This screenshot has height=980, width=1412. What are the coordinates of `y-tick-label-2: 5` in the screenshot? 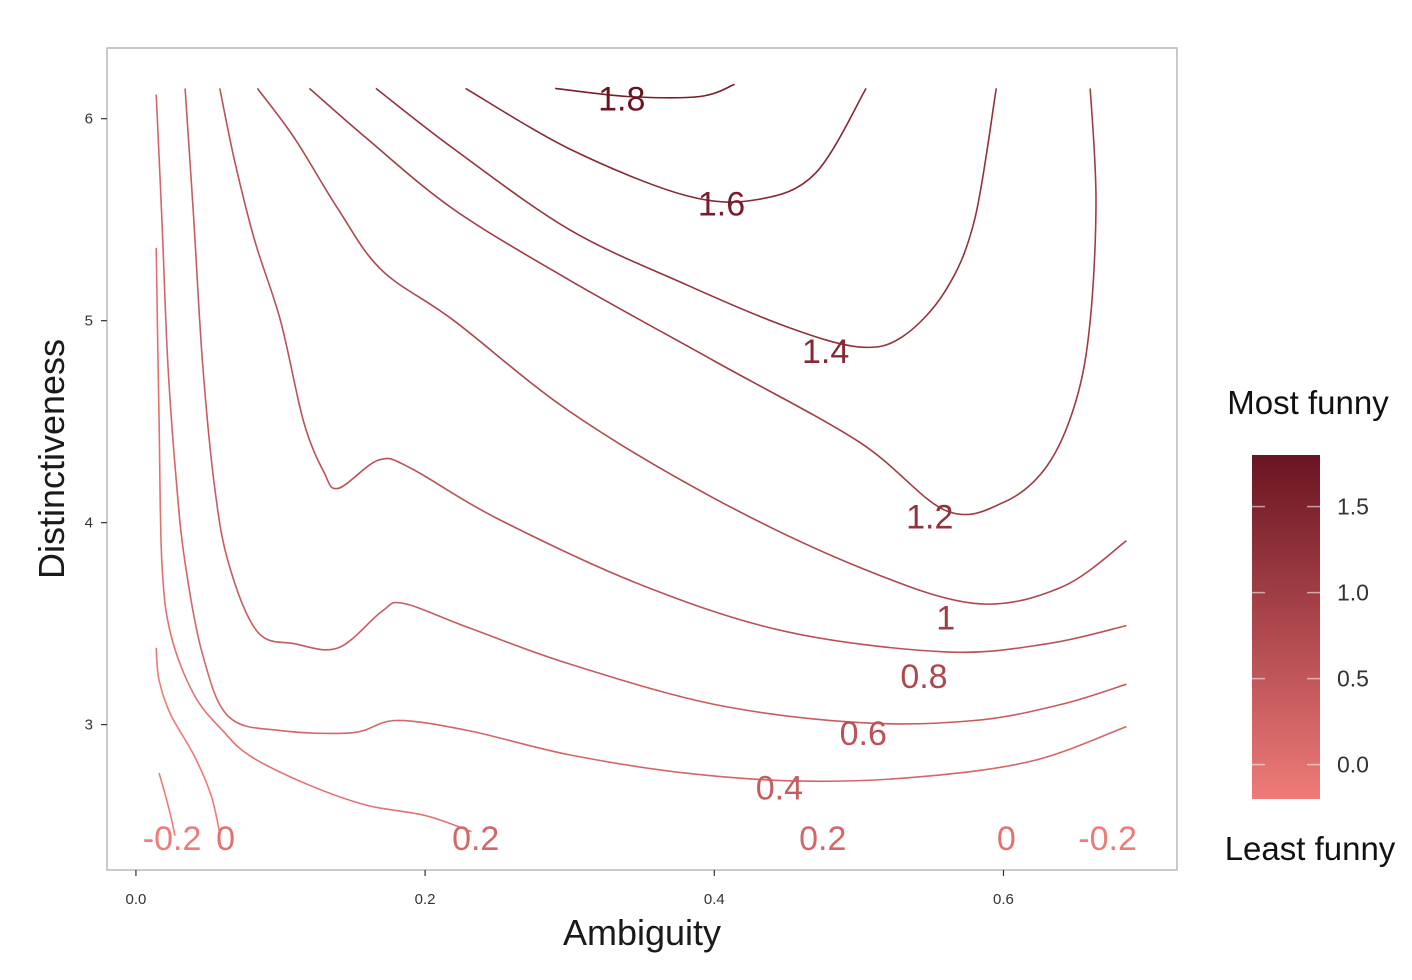 It's located at (89, 321).